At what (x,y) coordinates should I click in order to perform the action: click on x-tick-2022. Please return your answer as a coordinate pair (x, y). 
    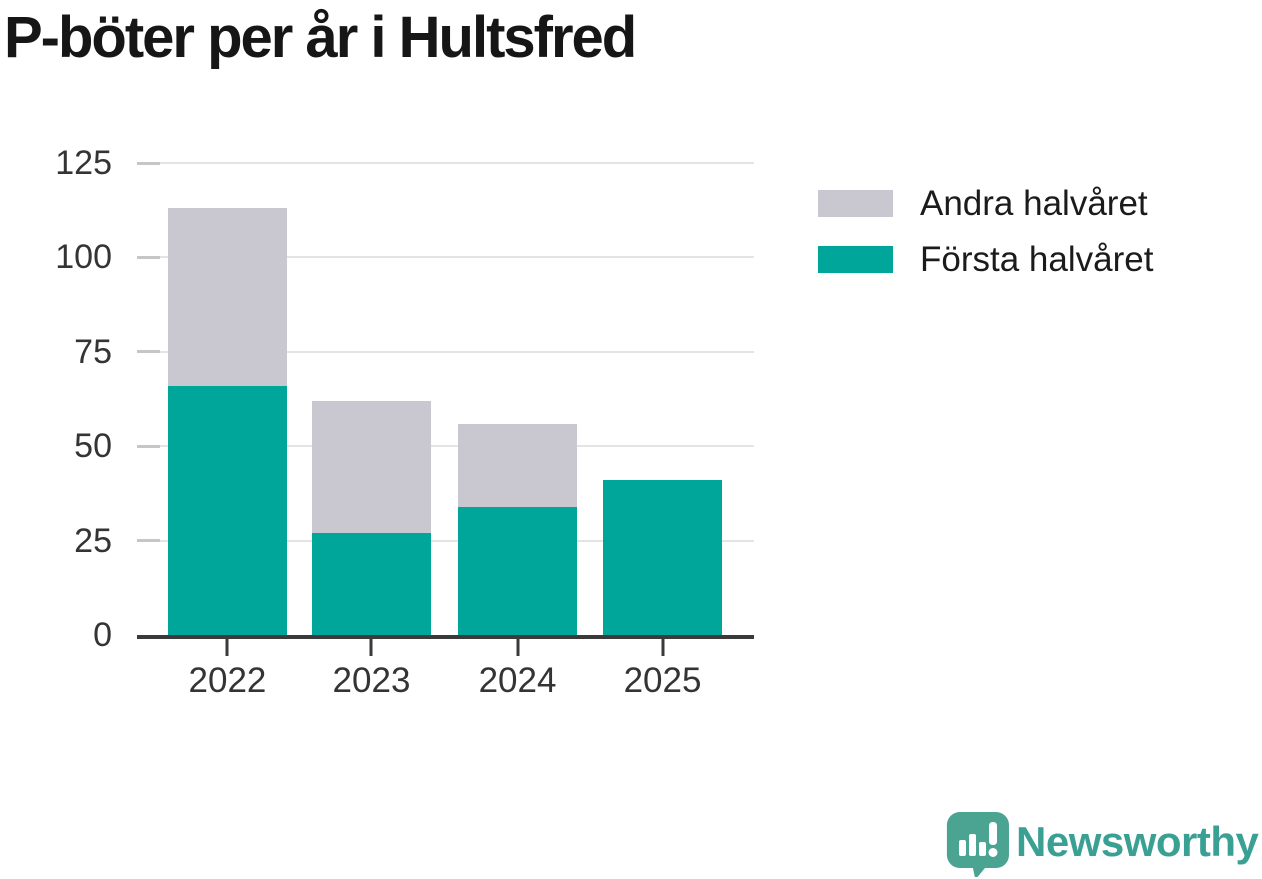
    Looking at the image, I should click on (227, 647).